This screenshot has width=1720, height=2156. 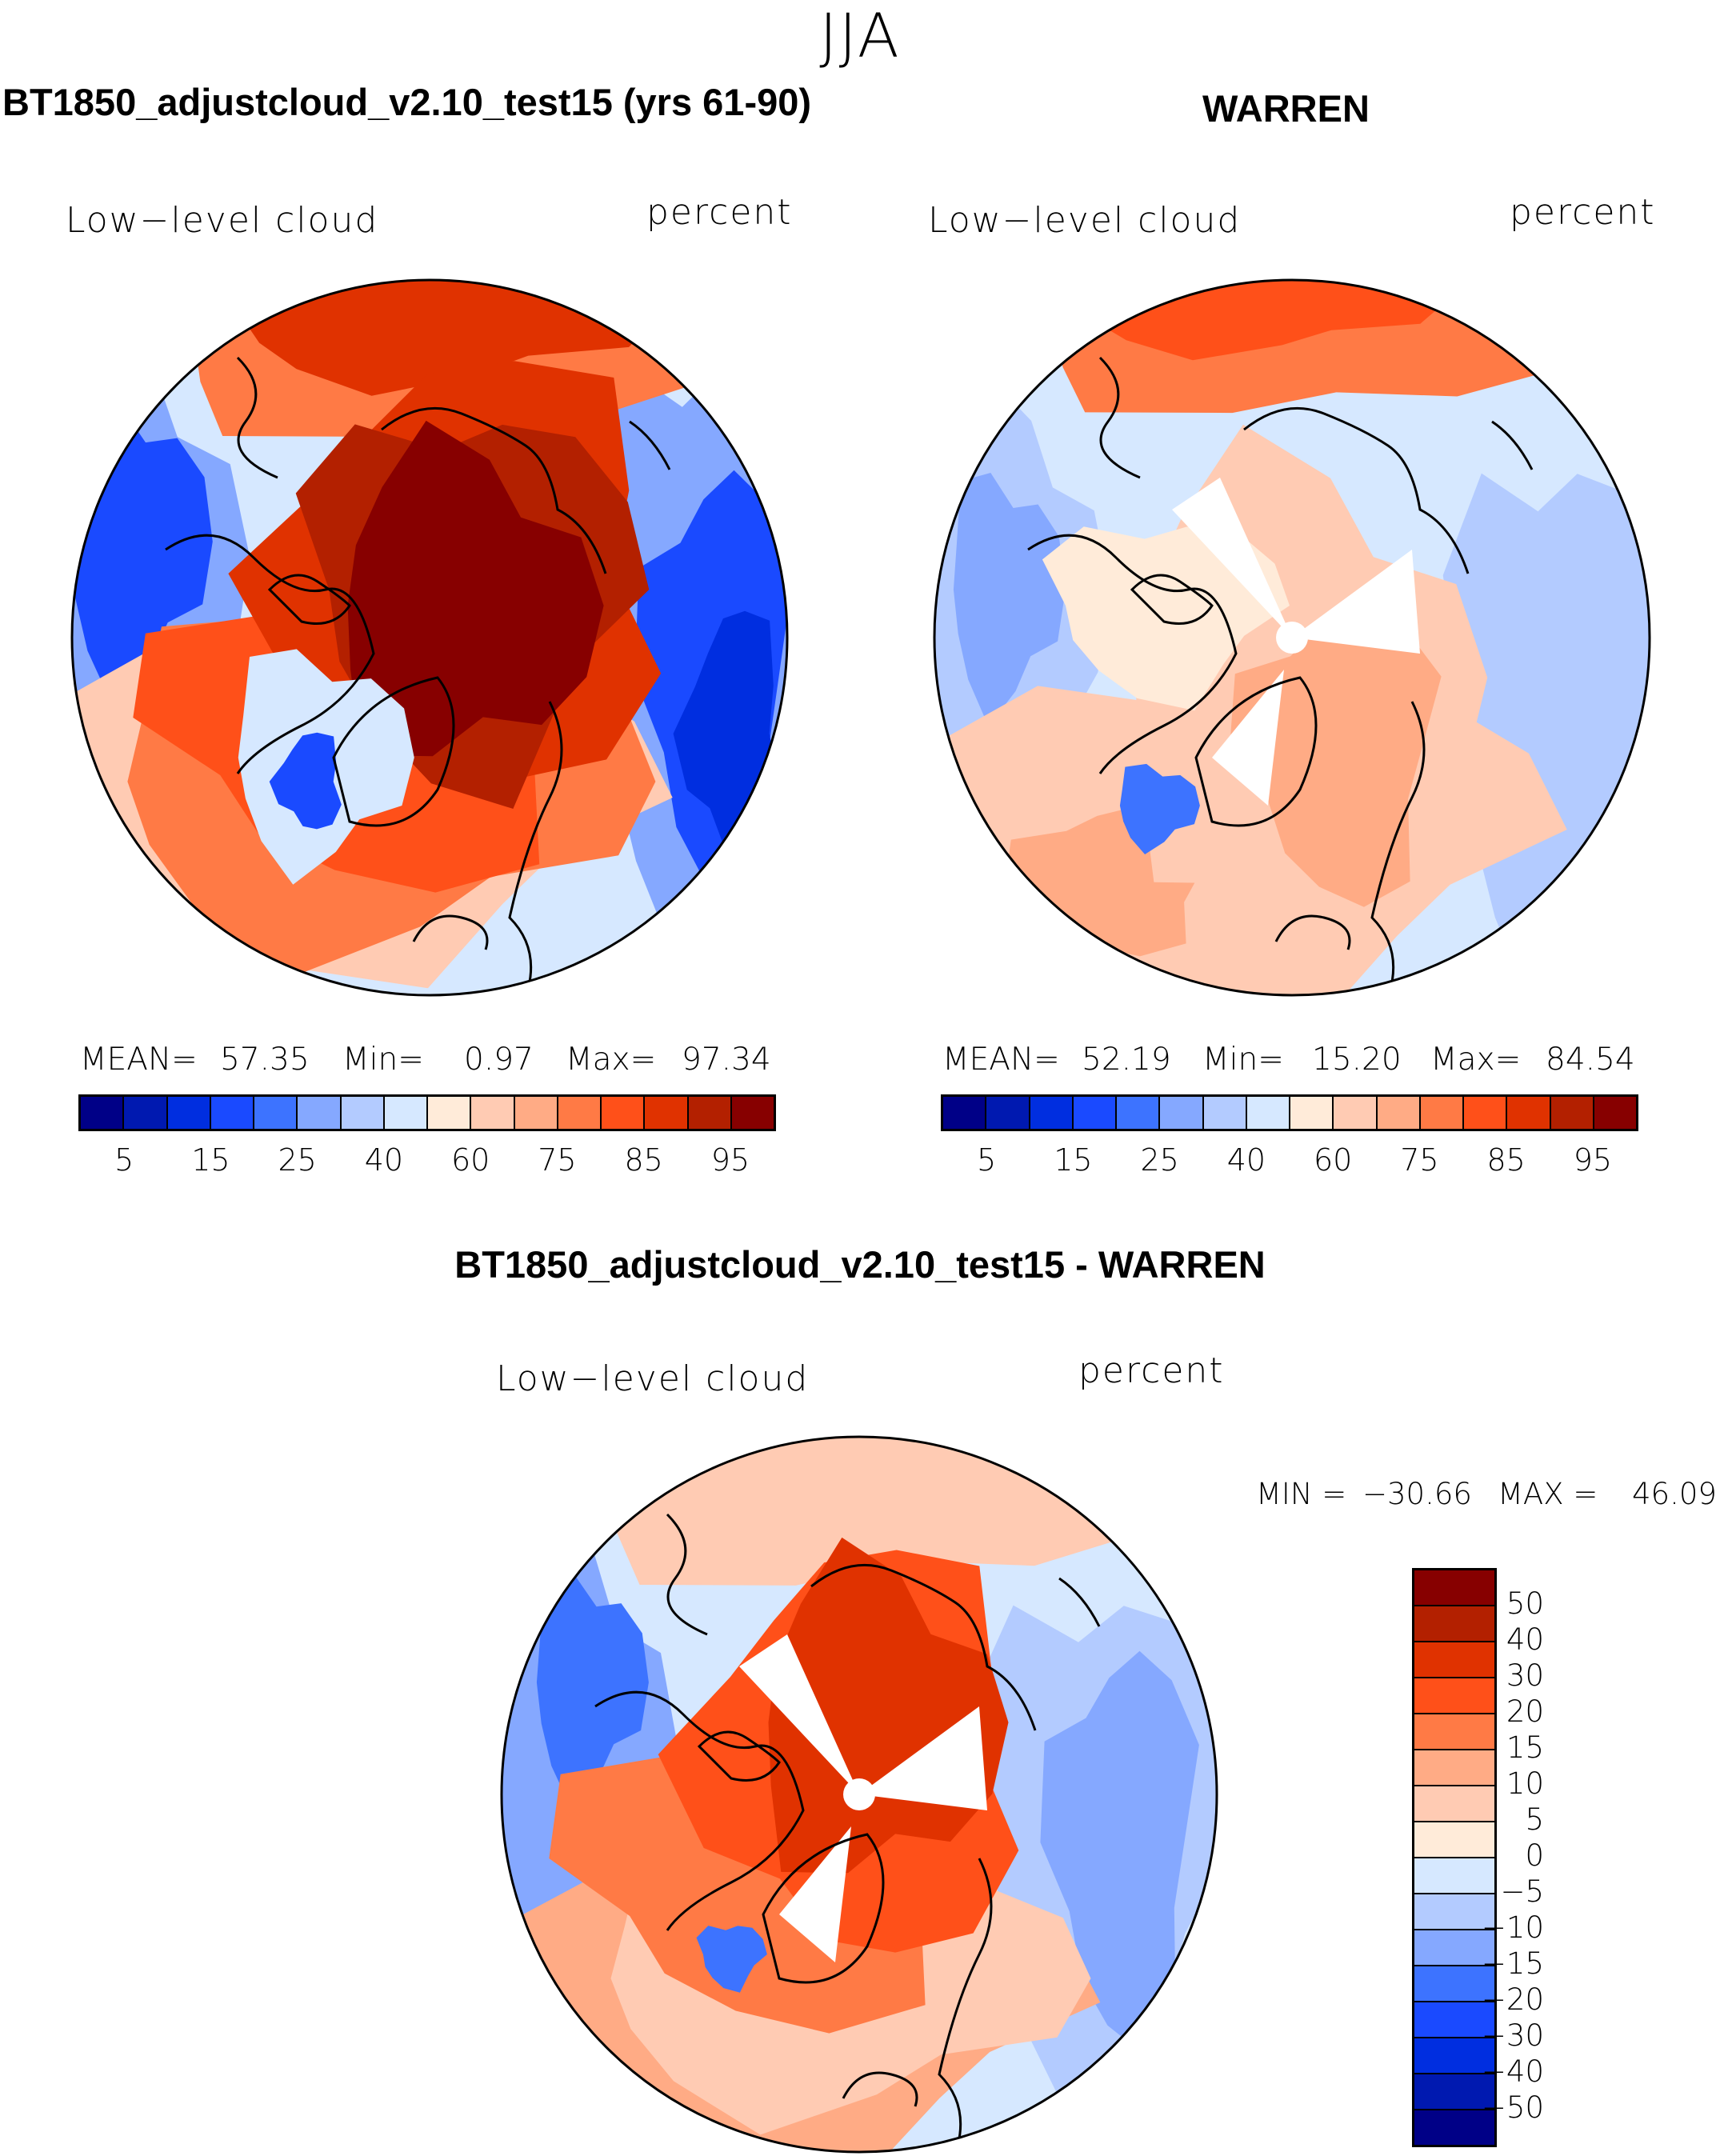 I want to click on panel2-colorbar, so click(x=1289, y=1112).